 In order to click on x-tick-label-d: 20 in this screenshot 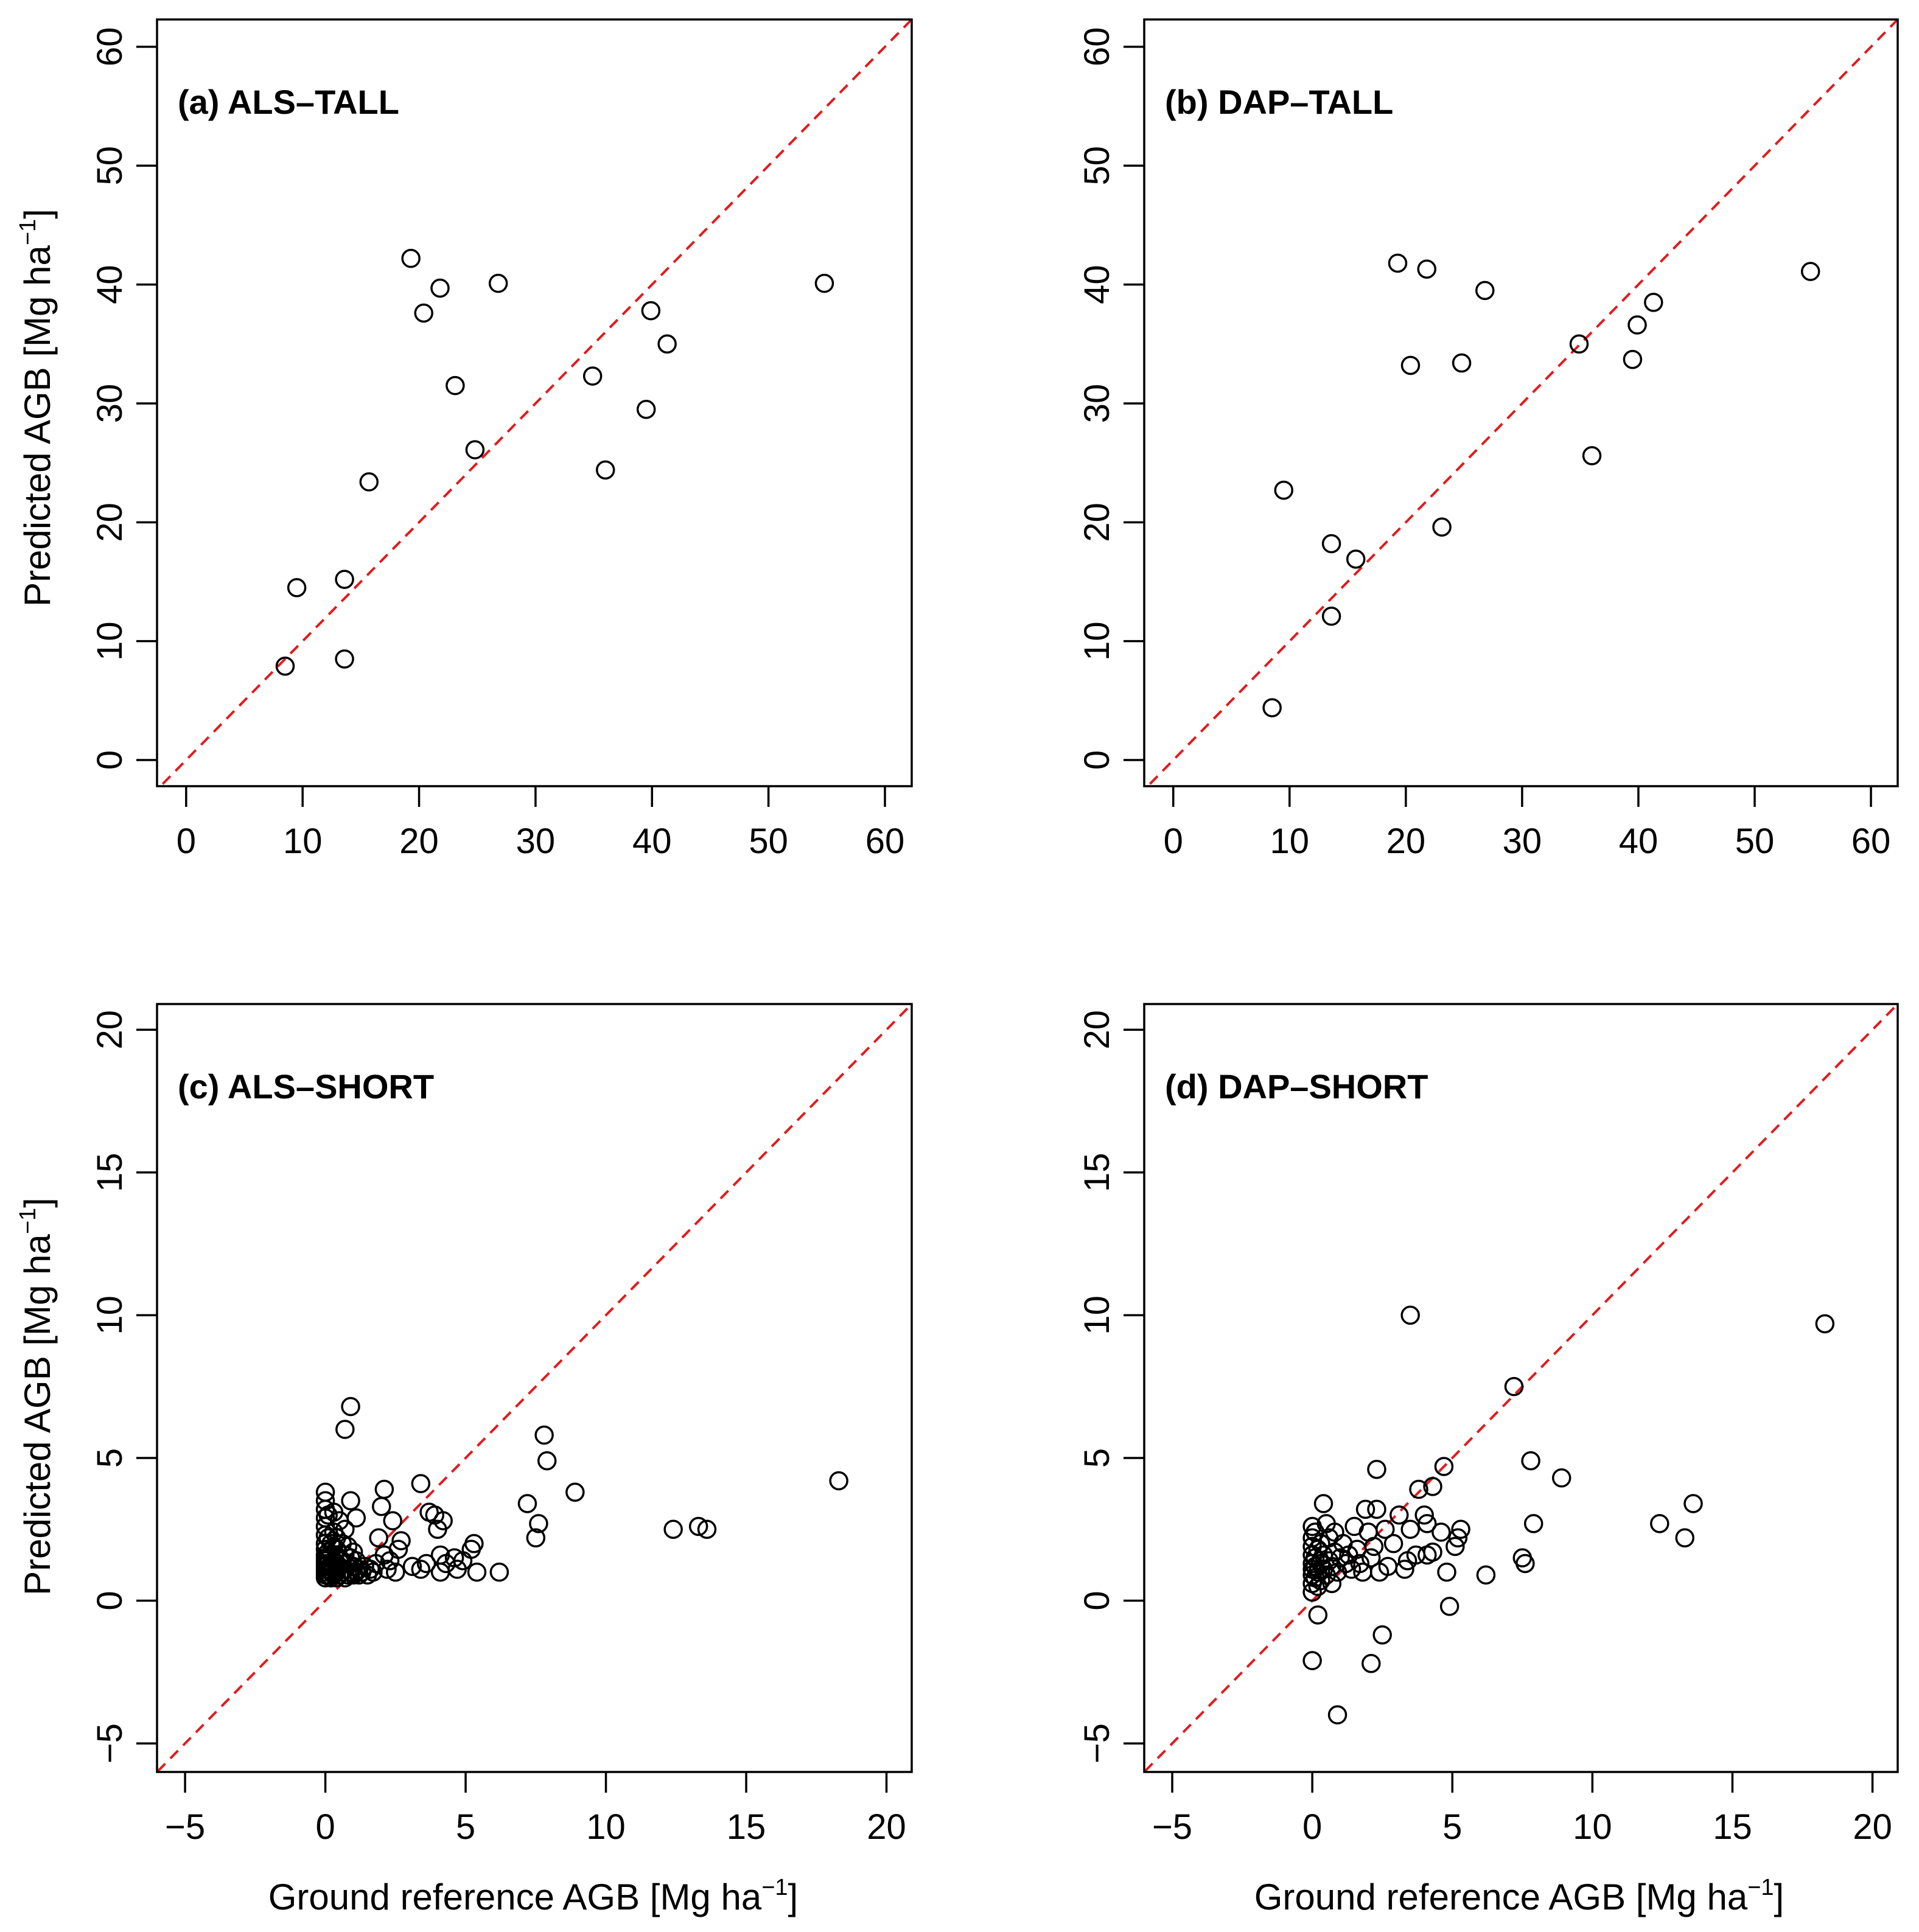, I will do `click(1872, 1827)`.